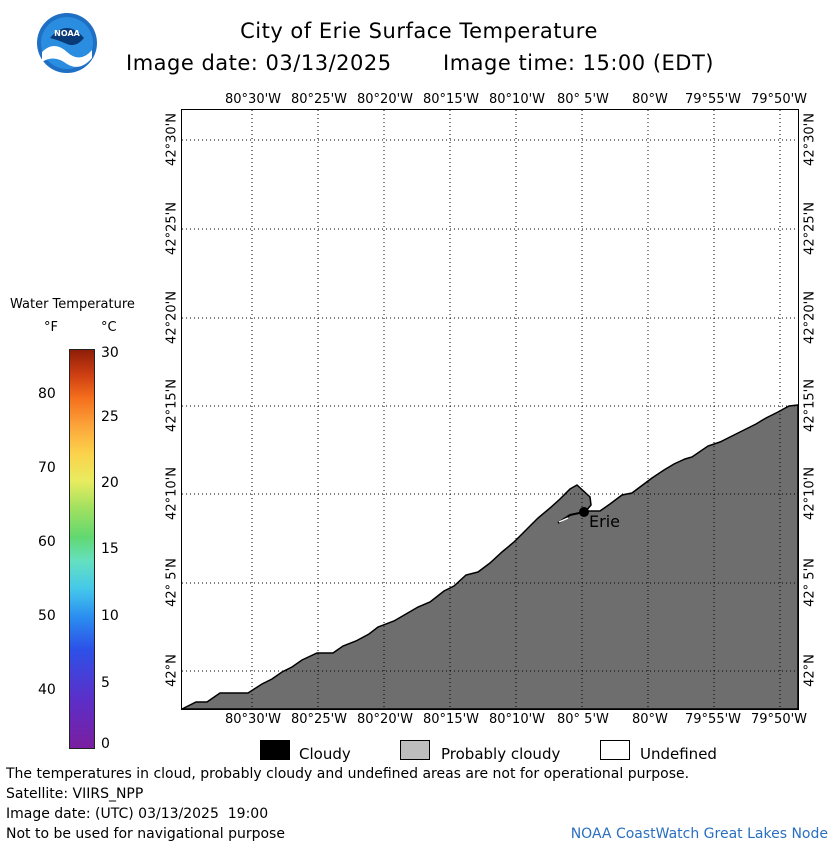  Describe the element at coordinates (713, 99) in the screenshot. I see `lon-label-top: 79°55'W` at that location.